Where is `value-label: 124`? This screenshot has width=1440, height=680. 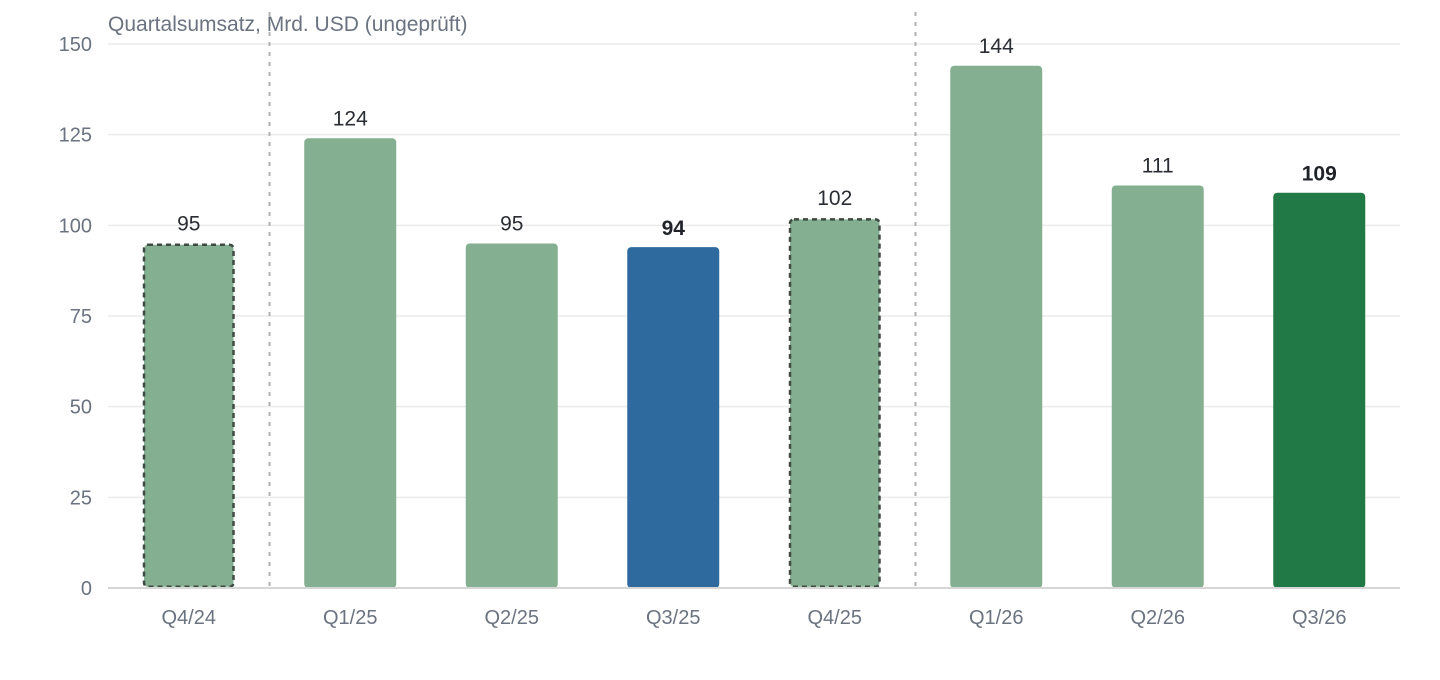 value-label: 124 is located at coordinates (350, 118).